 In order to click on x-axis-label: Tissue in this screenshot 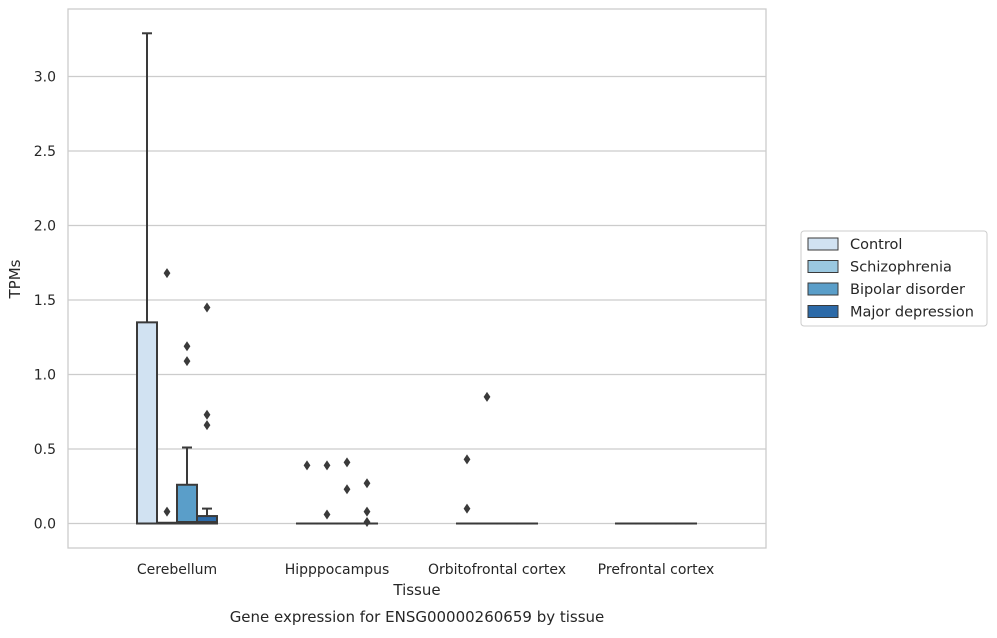, I will do `click(416, 590)`.